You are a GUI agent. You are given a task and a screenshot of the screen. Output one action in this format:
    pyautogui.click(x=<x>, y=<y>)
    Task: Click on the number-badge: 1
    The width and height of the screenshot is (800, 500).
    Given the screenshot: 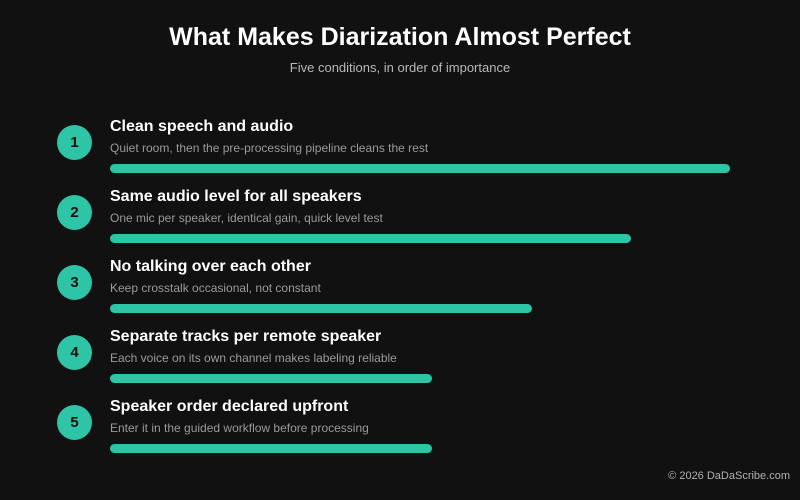 What is the action you would take?
    pyautogui.click(x=74, y=142)
    